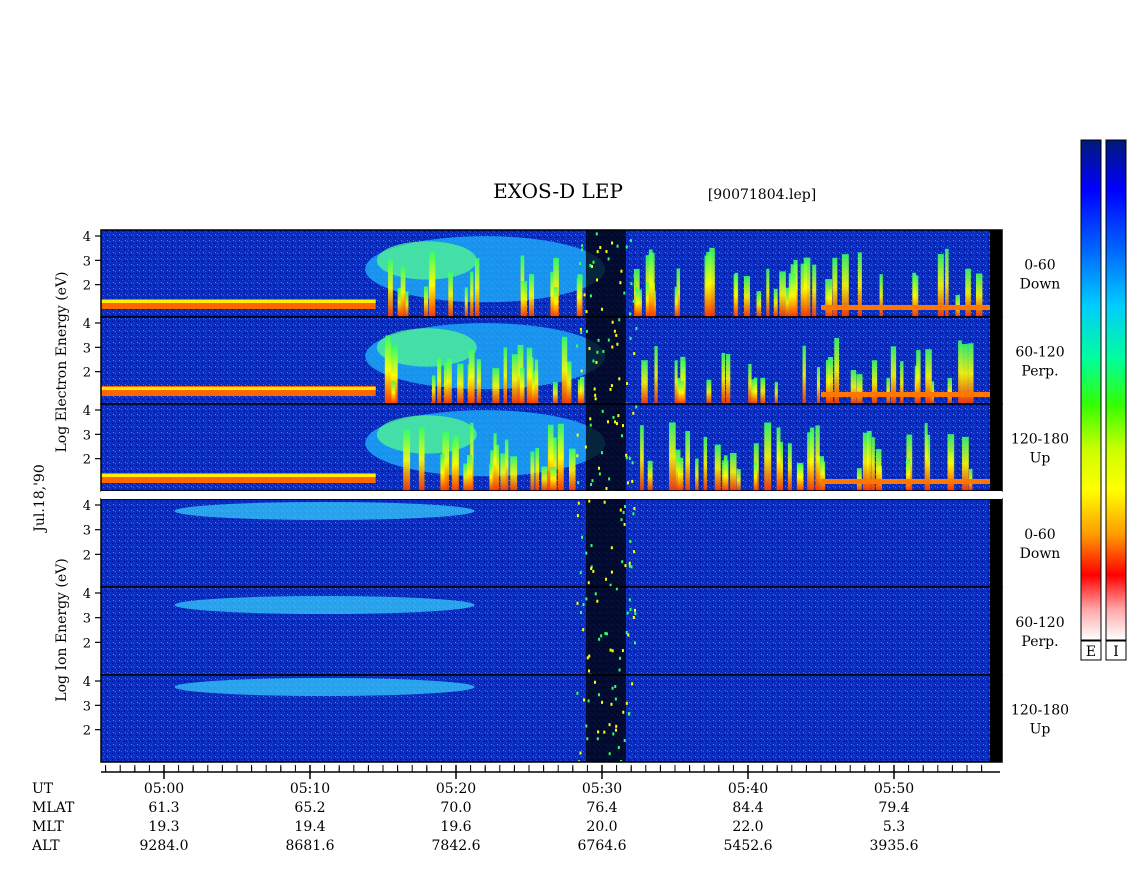 The height and width of the screenshot is (880, 1130). Describe the element at coordinates (426, 347) in the screenshot. I see `plasma-cloud-core` at that location.